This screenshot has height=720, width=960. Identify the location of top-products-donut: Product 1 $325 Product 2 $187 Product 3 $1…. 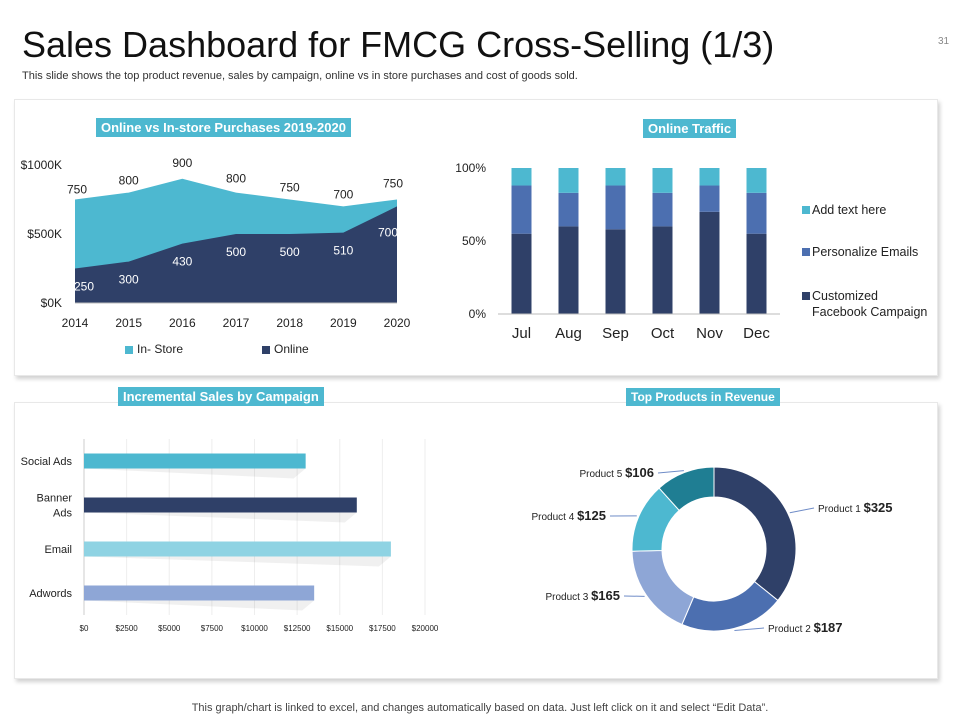
(700, 545).